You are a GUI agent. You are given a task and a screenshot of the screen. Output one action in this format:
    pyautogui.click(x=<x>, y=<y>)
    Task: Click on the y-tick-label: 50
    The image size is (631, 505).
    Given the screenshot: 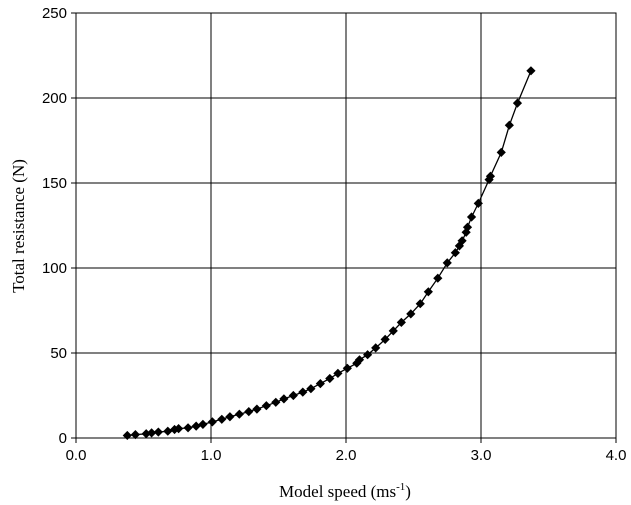 What is the action you would take?
    pyautogui.click(x=58, y=353)
    